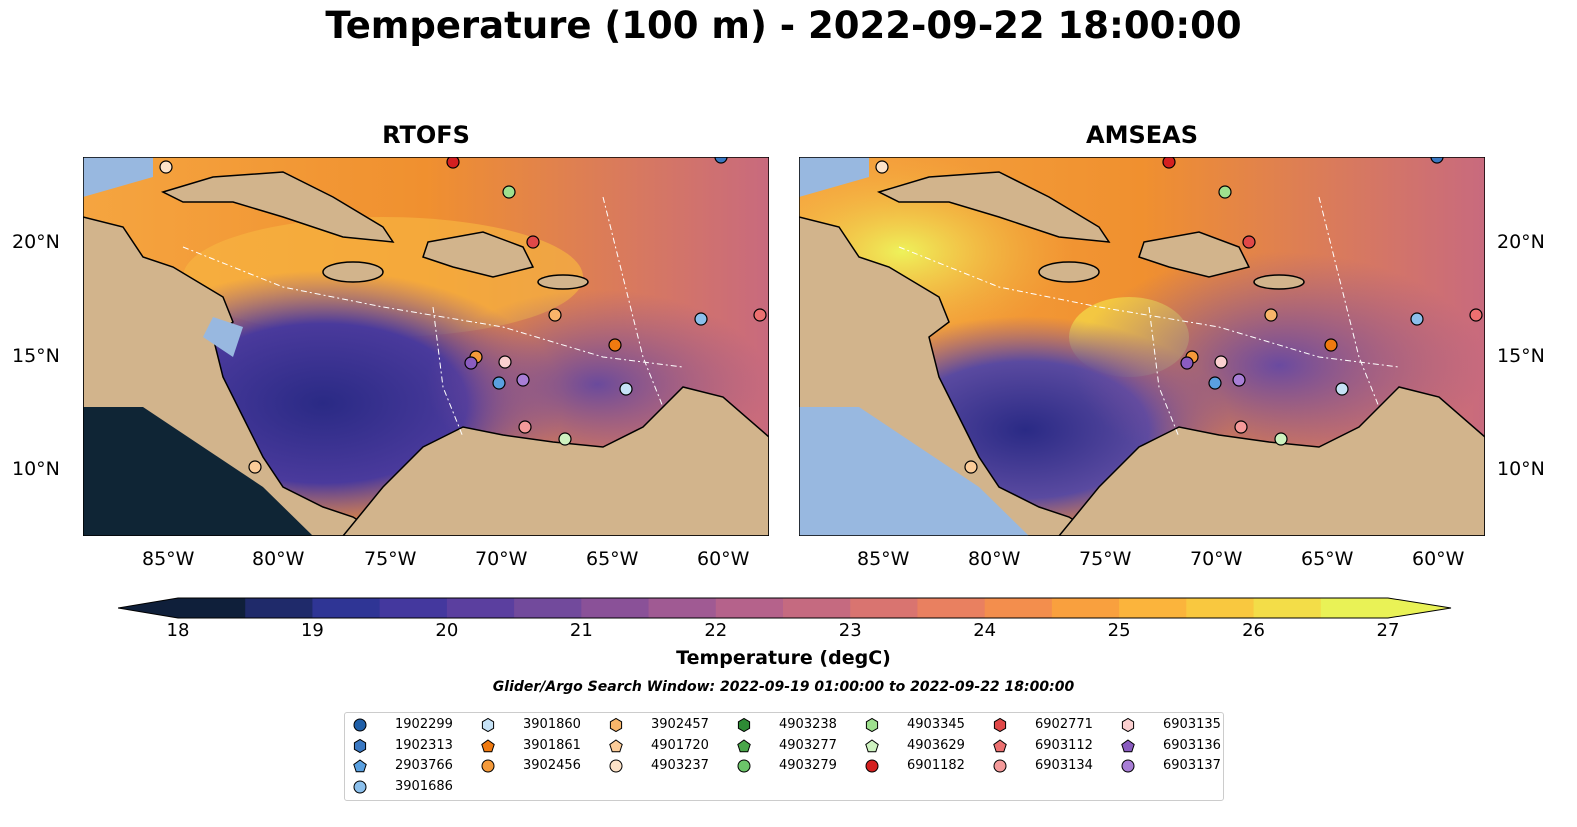 This screenshot has height=827, width=1577. I want to click on legend-item-label: 4903279, so click(808, 765).